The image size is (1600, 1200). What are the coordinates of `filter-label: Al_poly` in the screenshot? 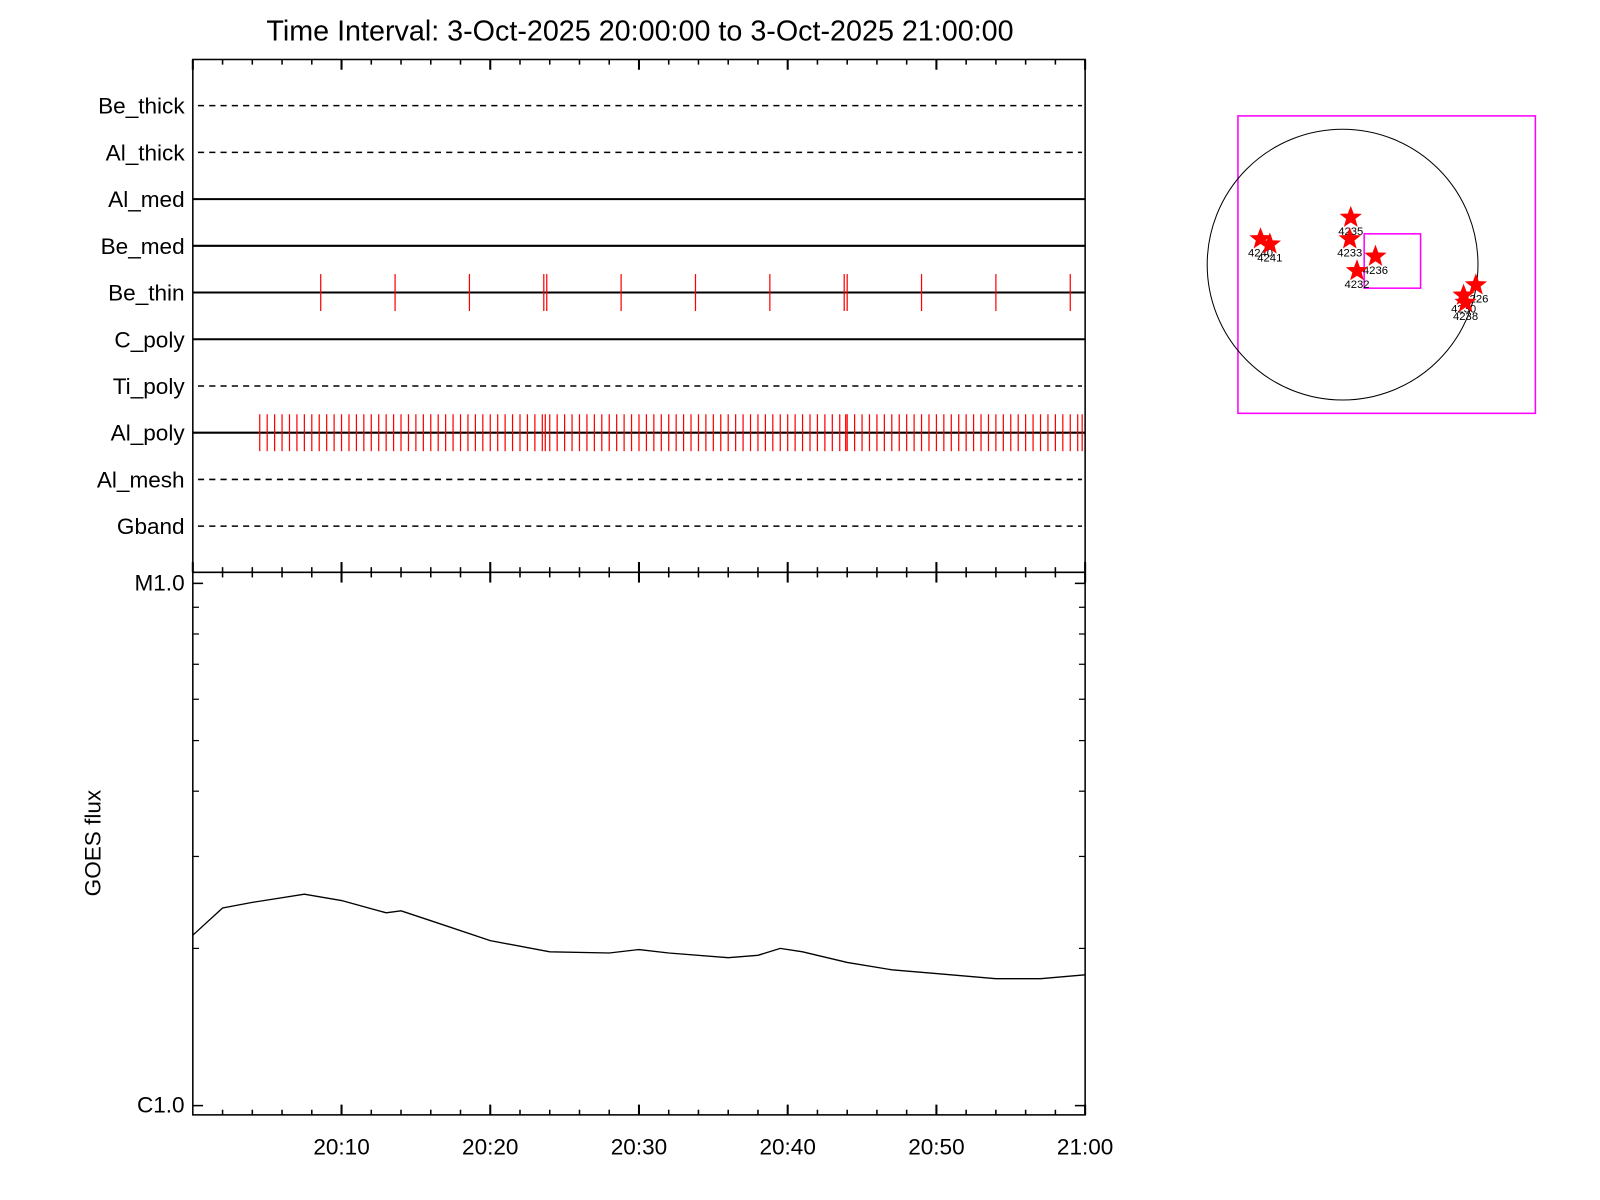 It's located at (148, 433).